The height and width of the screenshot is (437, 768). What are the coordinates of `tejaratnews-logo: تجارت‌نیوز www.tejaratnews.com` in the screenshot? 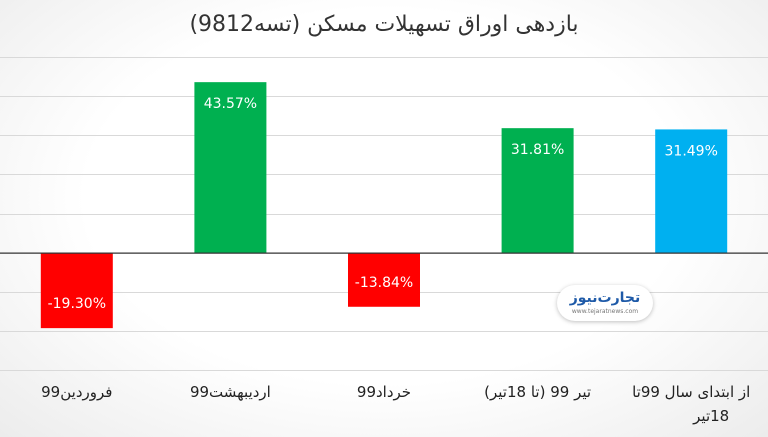 It's located at (605, 303).